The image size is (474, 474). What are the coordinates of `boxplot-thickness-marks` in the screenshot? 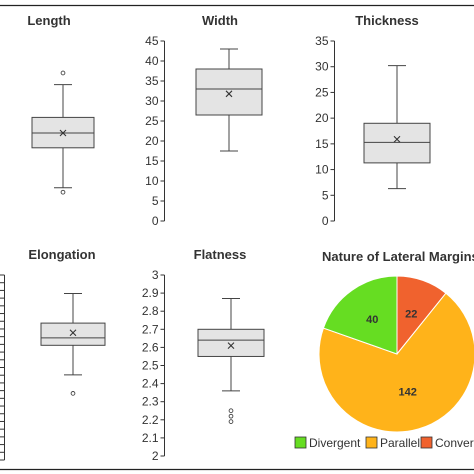 It's located at (397, 127).